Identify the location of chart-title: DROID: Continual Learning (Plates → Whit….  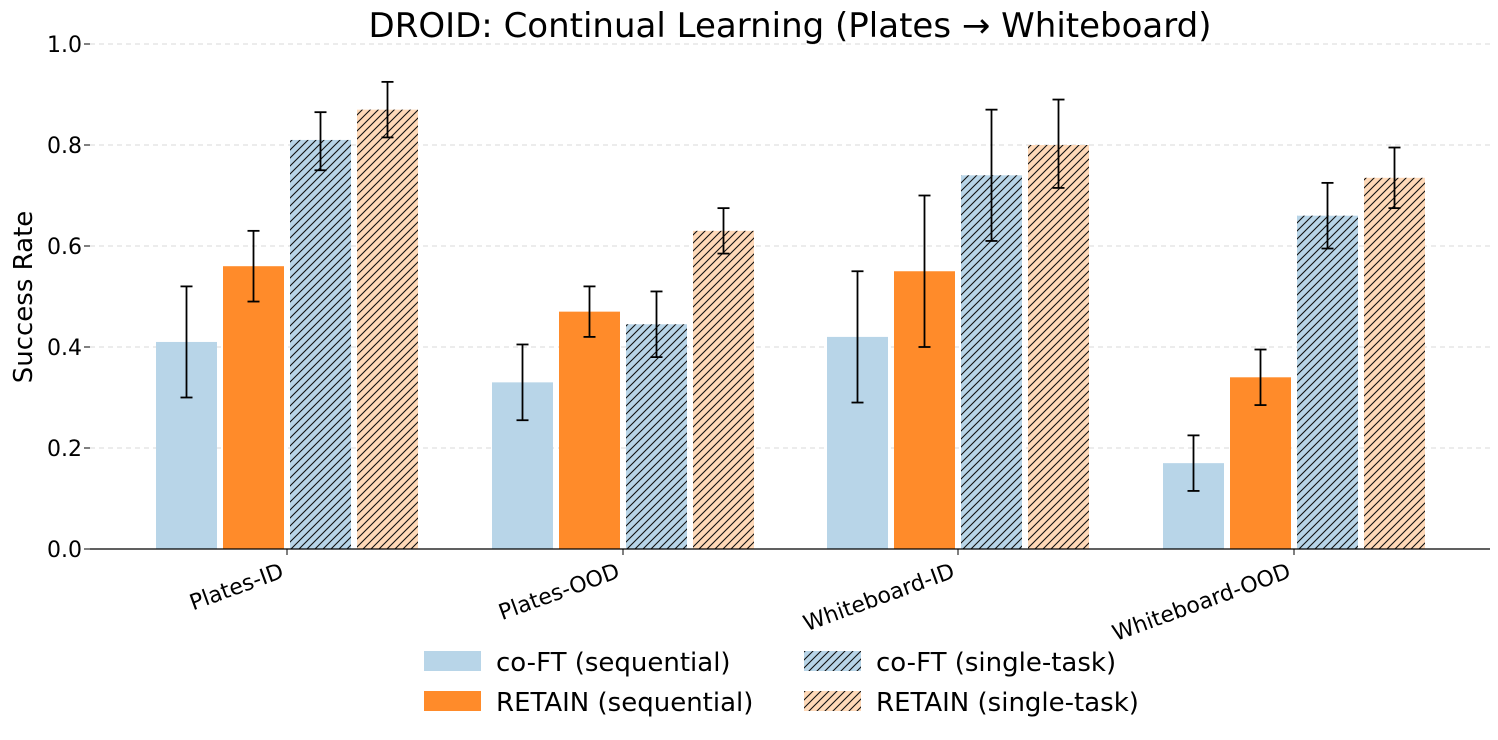
(790, 26).